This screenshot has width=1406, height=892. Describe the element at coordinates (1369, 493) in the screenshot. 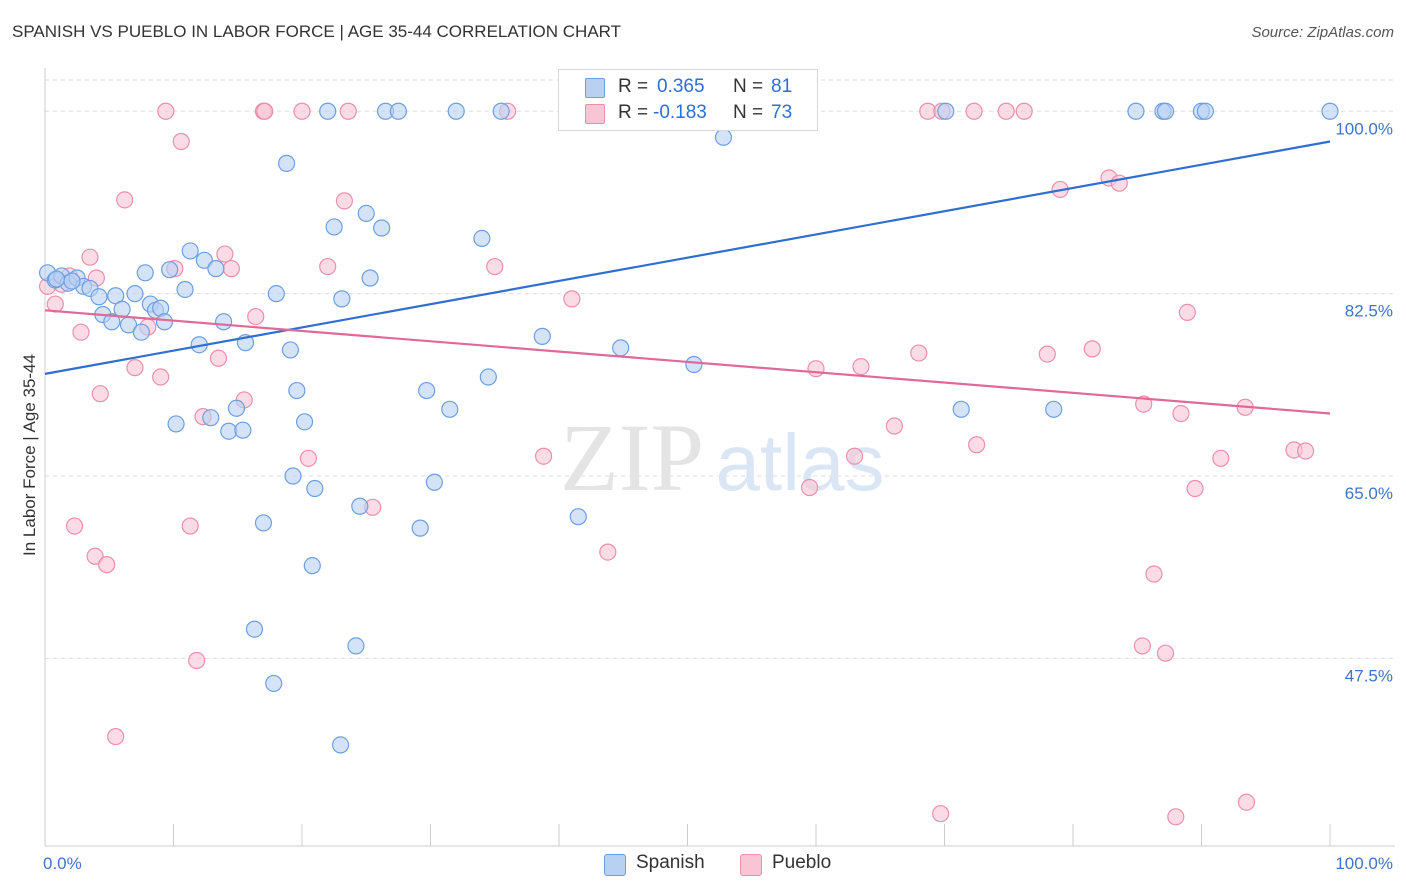

I see `y-tick-label: 65.0%` at that location.